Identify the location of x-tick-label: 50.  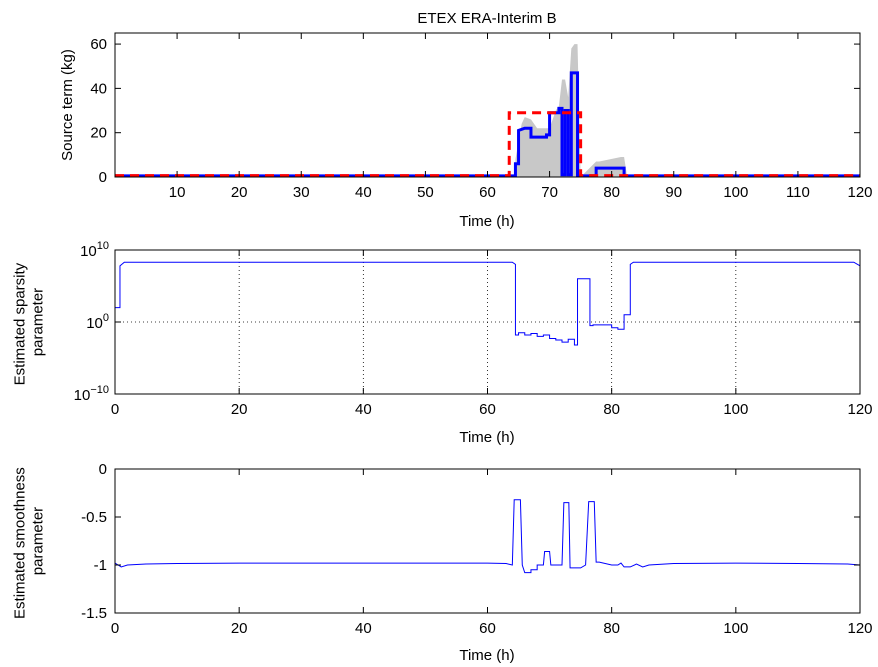
(425, 192).